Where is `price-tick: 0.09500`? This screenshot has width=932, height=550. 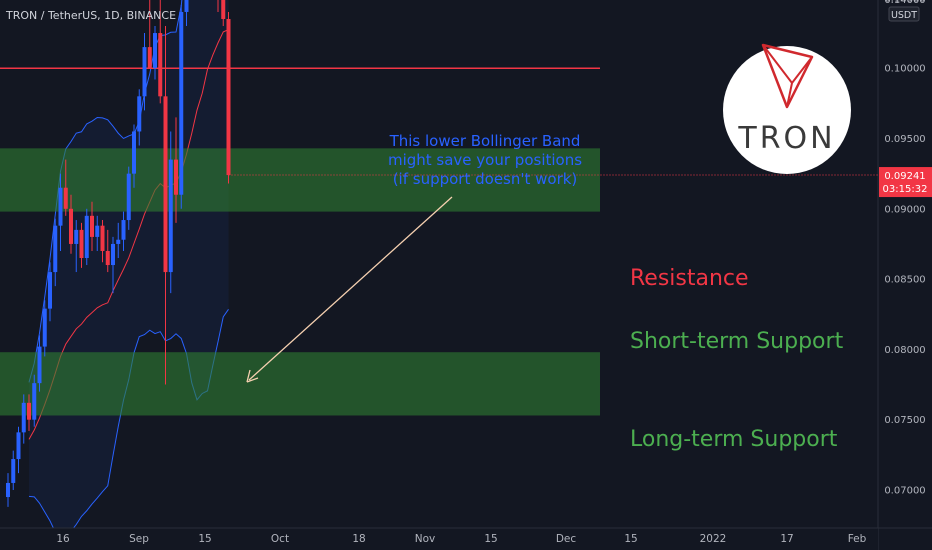 price-tick: 0.09500 is located at coordinates (904, 139).